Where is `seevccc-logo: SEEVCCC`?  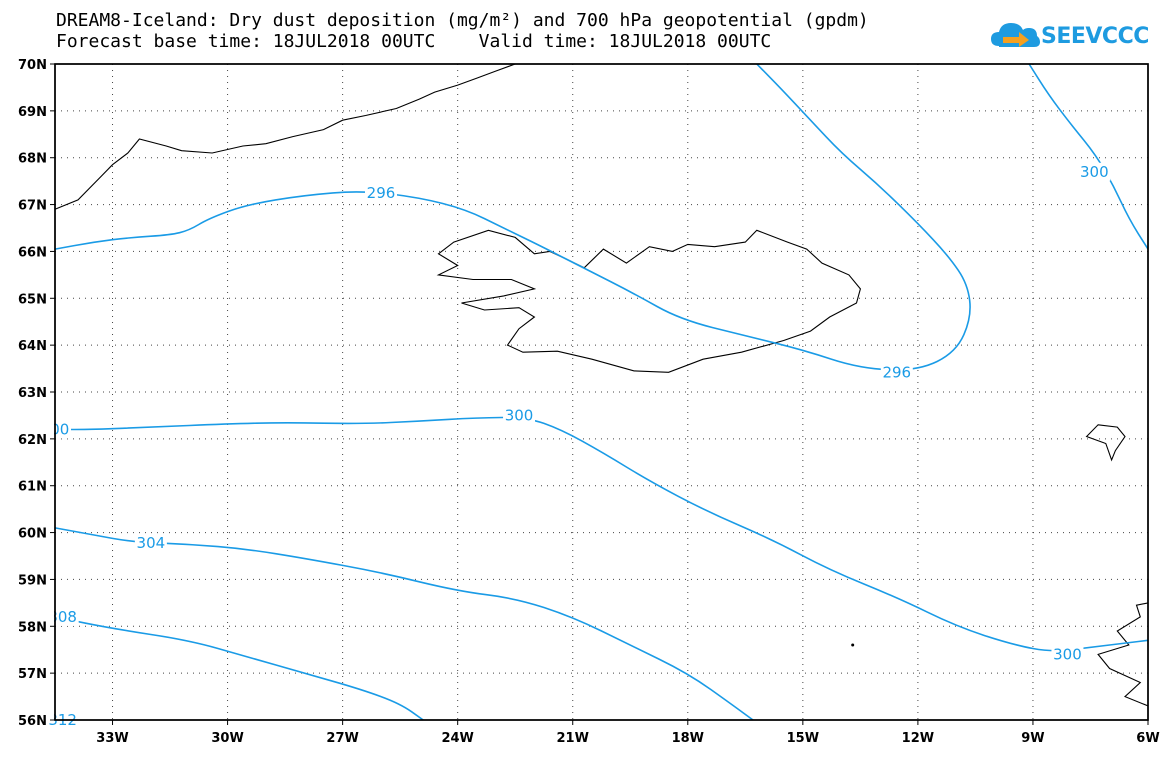 seevccc-logo: SEEVCCC is located at coordinates (1069, 38).